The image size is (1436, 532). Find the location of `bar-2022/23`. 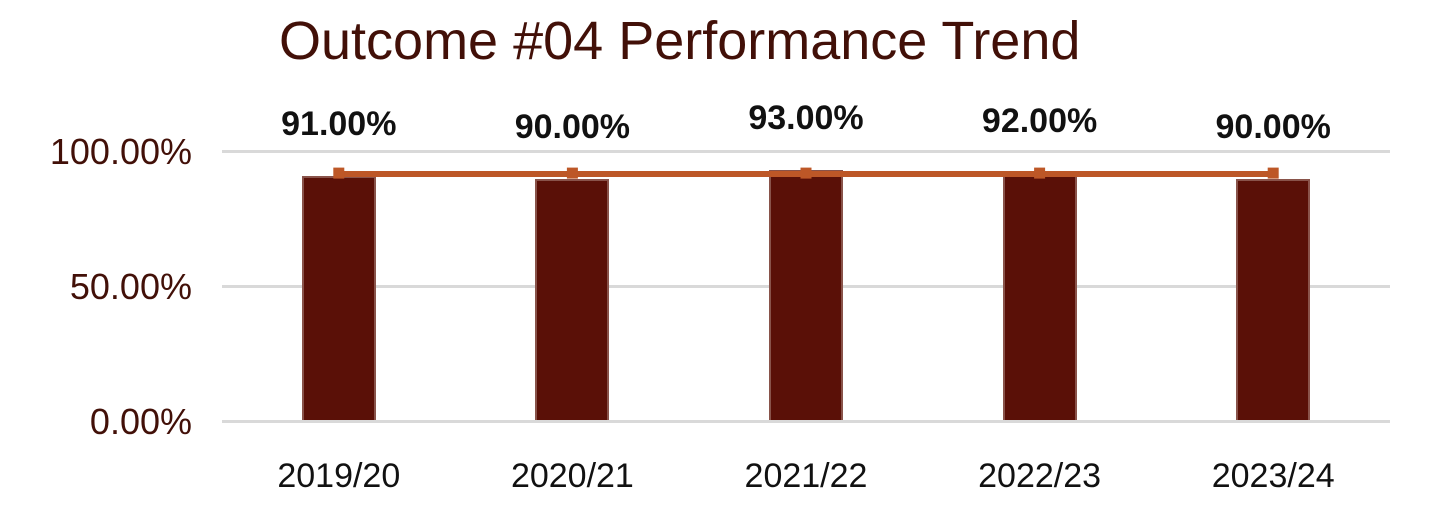

bar-2022/23 is located at coordinates (1039, 296).